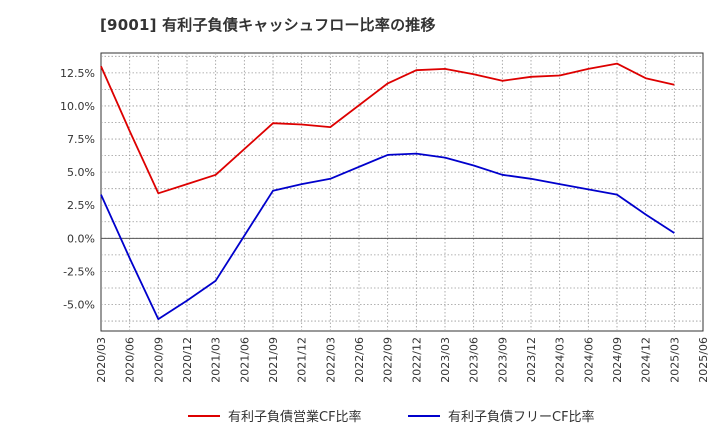 The image size is (720, 440). I want to click on x-tick-label: 2024/06, so click(588, 360).